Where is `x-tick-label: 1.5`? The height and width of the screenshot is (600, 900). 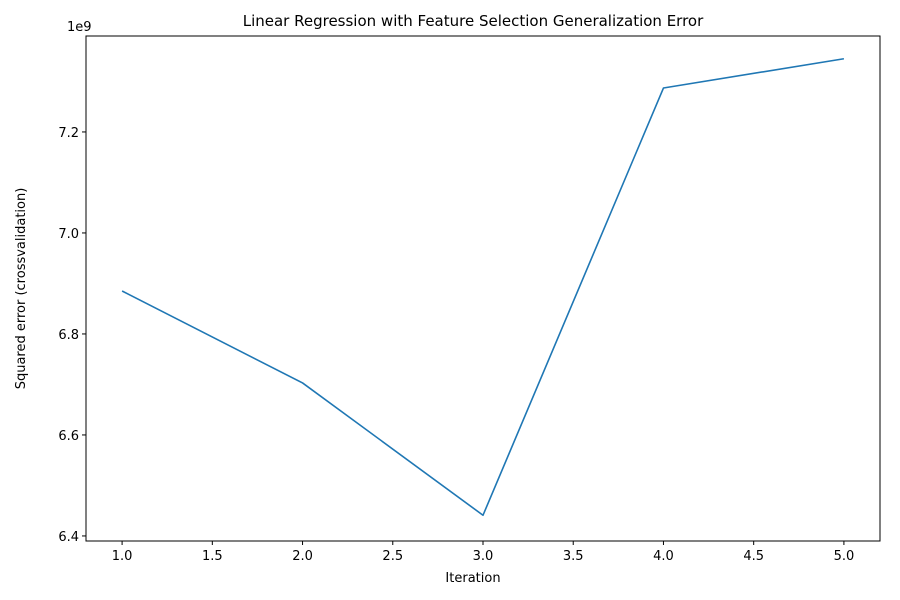 x-tick-label: 1.5 is located at coordinates (212, 556).